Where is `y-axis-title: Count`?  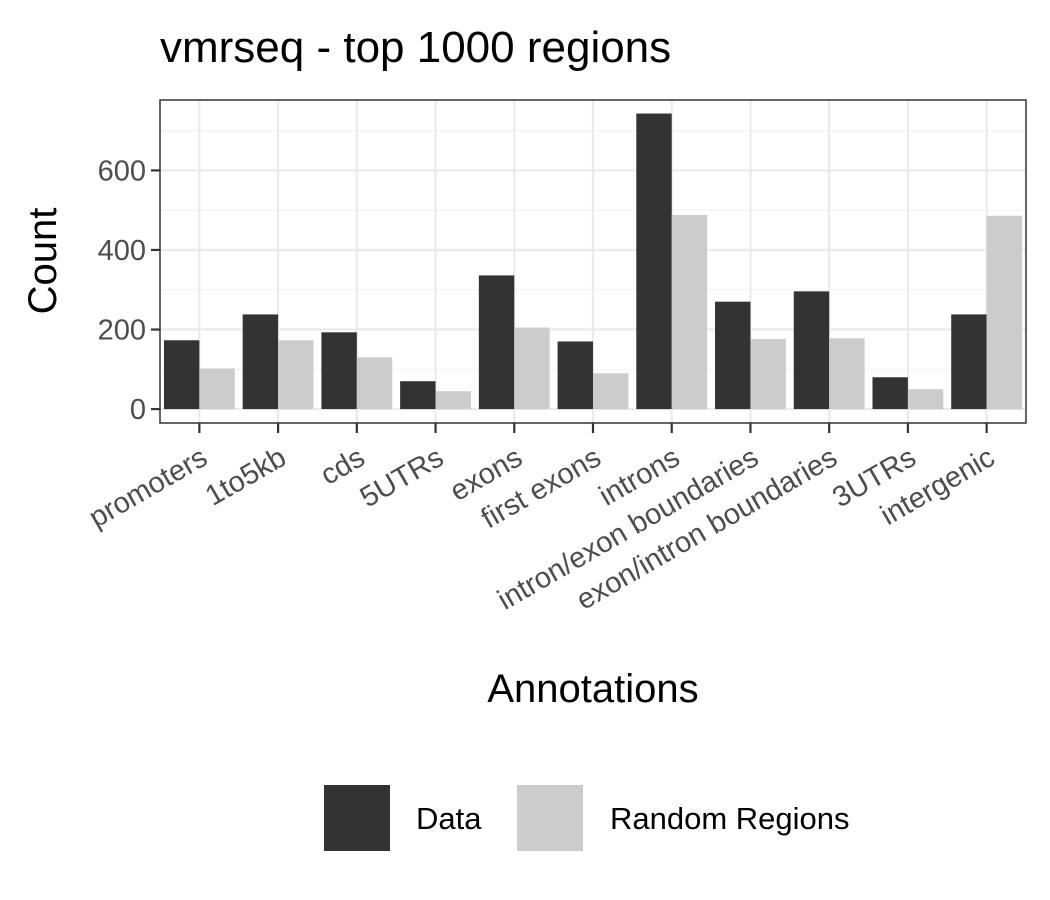
y-axis-title: Count is located at coordinates (43, 261).